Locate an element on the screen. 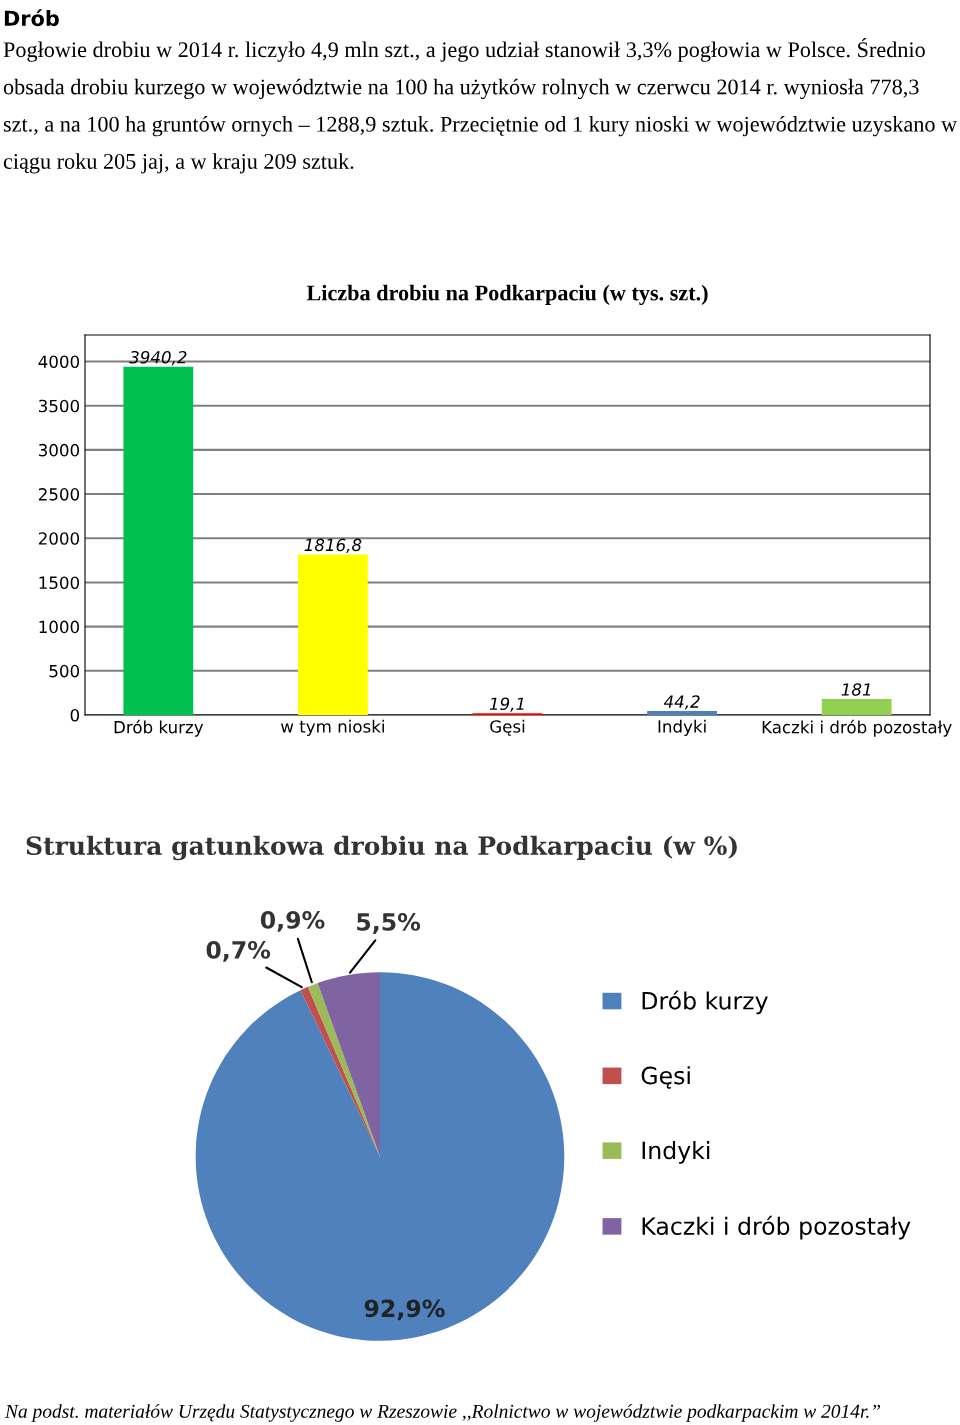 This screenshot has height=1425, width=960. x-tick-label: Drób kurzy is located at coordinates (159, 728).